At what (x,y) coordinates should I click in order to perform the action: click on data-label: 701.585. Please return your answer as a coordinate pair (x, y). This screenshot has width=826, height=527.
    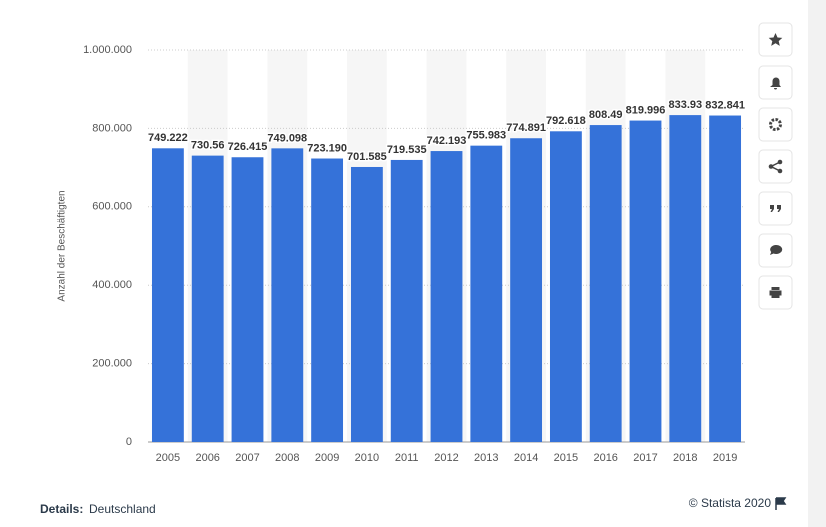
    Looking at the image, I should click on (367, 157).